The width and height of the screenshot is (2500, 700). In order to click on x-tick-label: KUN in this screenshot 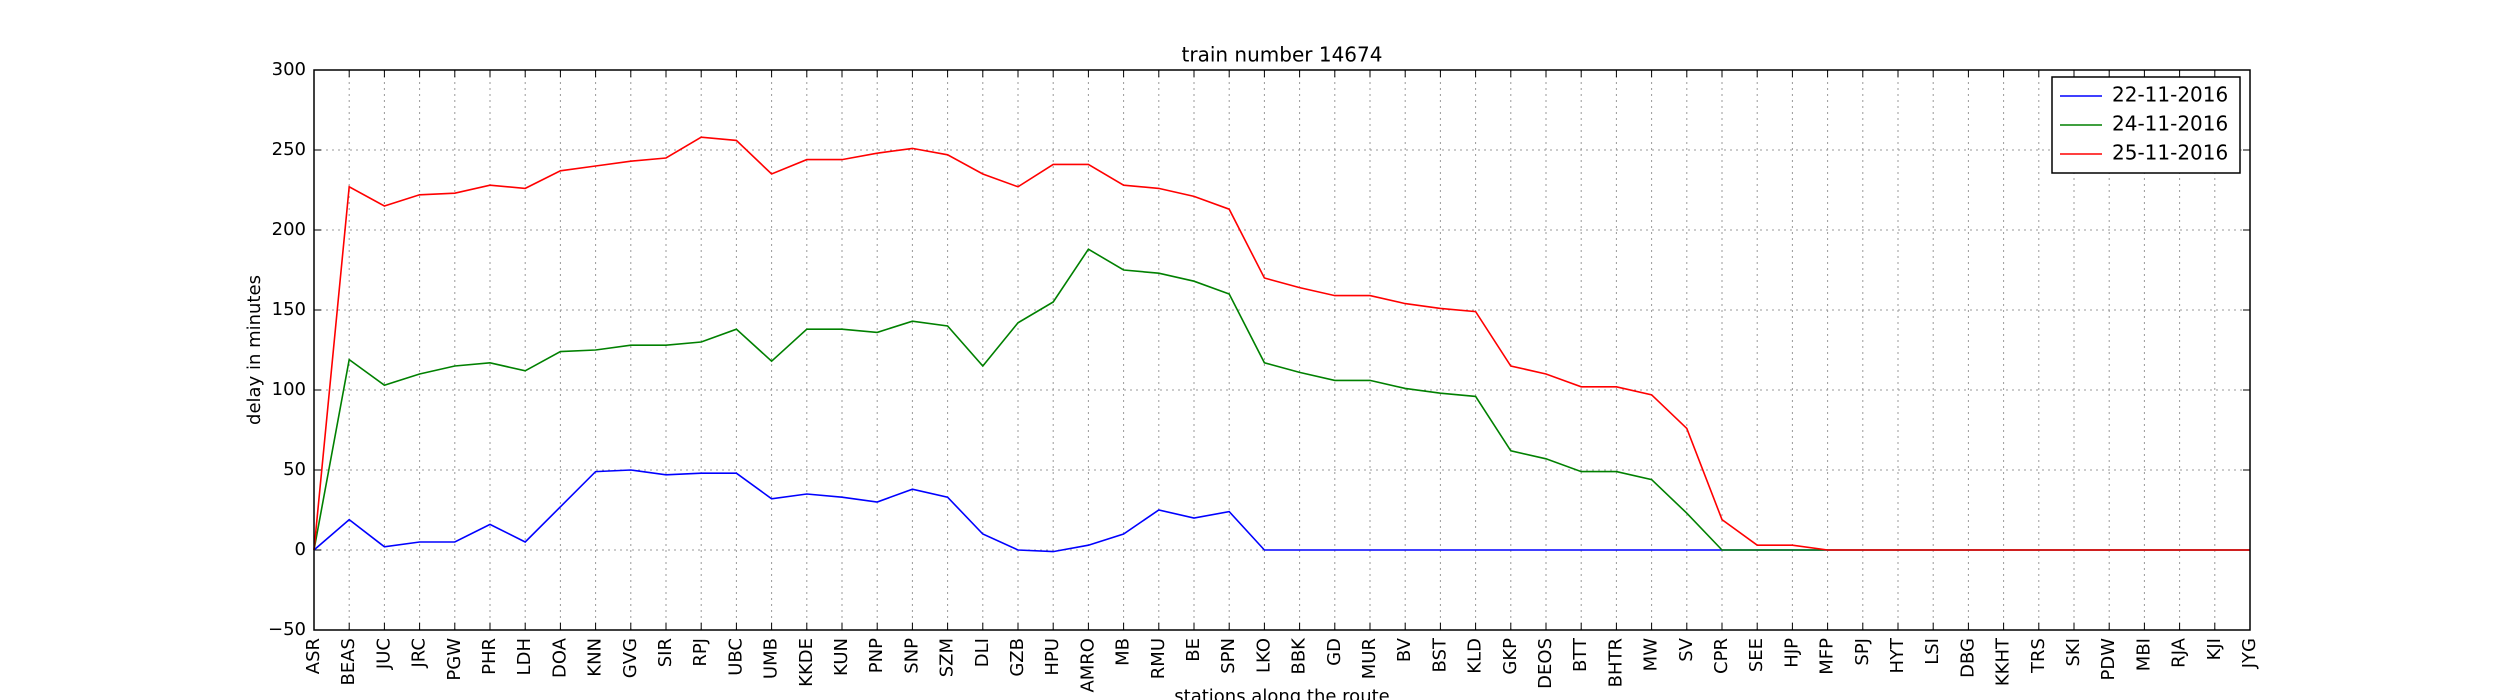, I will do `click(841, 657)`.